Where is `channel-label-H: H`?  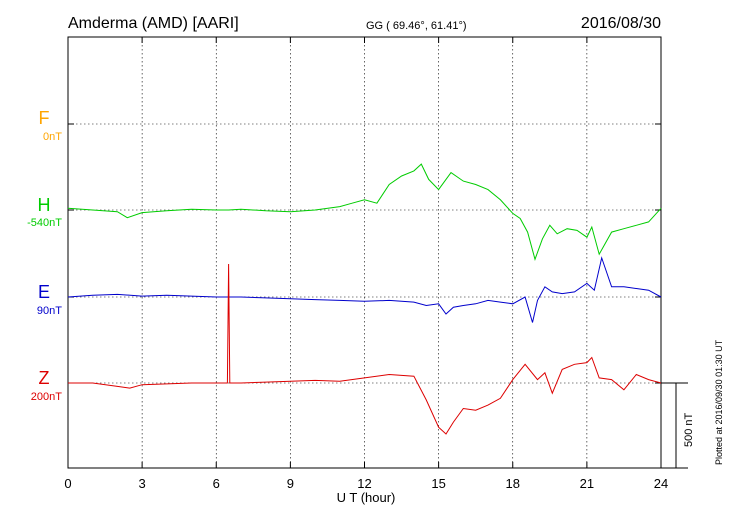
channel-label-H: H is located at coordinates (44, 205).